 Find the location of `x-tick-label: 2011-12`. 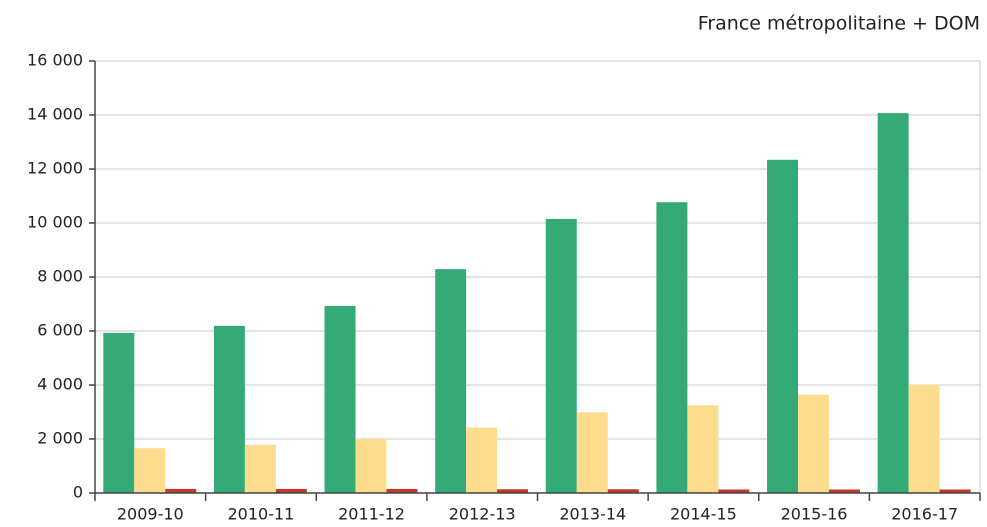

x-tick-label: 2011-12 is located at coordinates (371, 514).